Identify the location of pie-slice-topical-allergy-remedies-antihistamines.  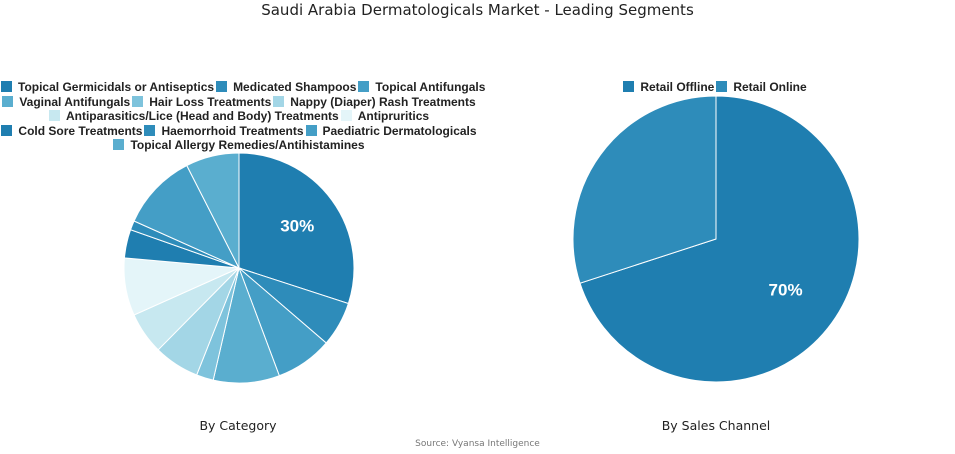
(213, 210).